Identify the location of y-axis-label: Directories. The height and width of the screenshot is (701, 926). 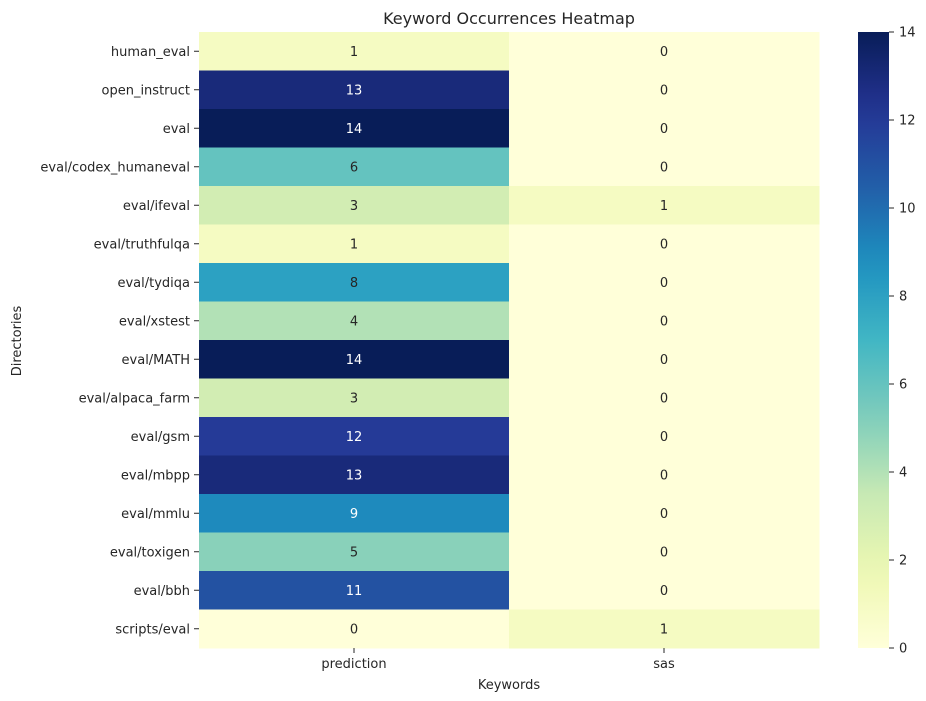
(17, 340).